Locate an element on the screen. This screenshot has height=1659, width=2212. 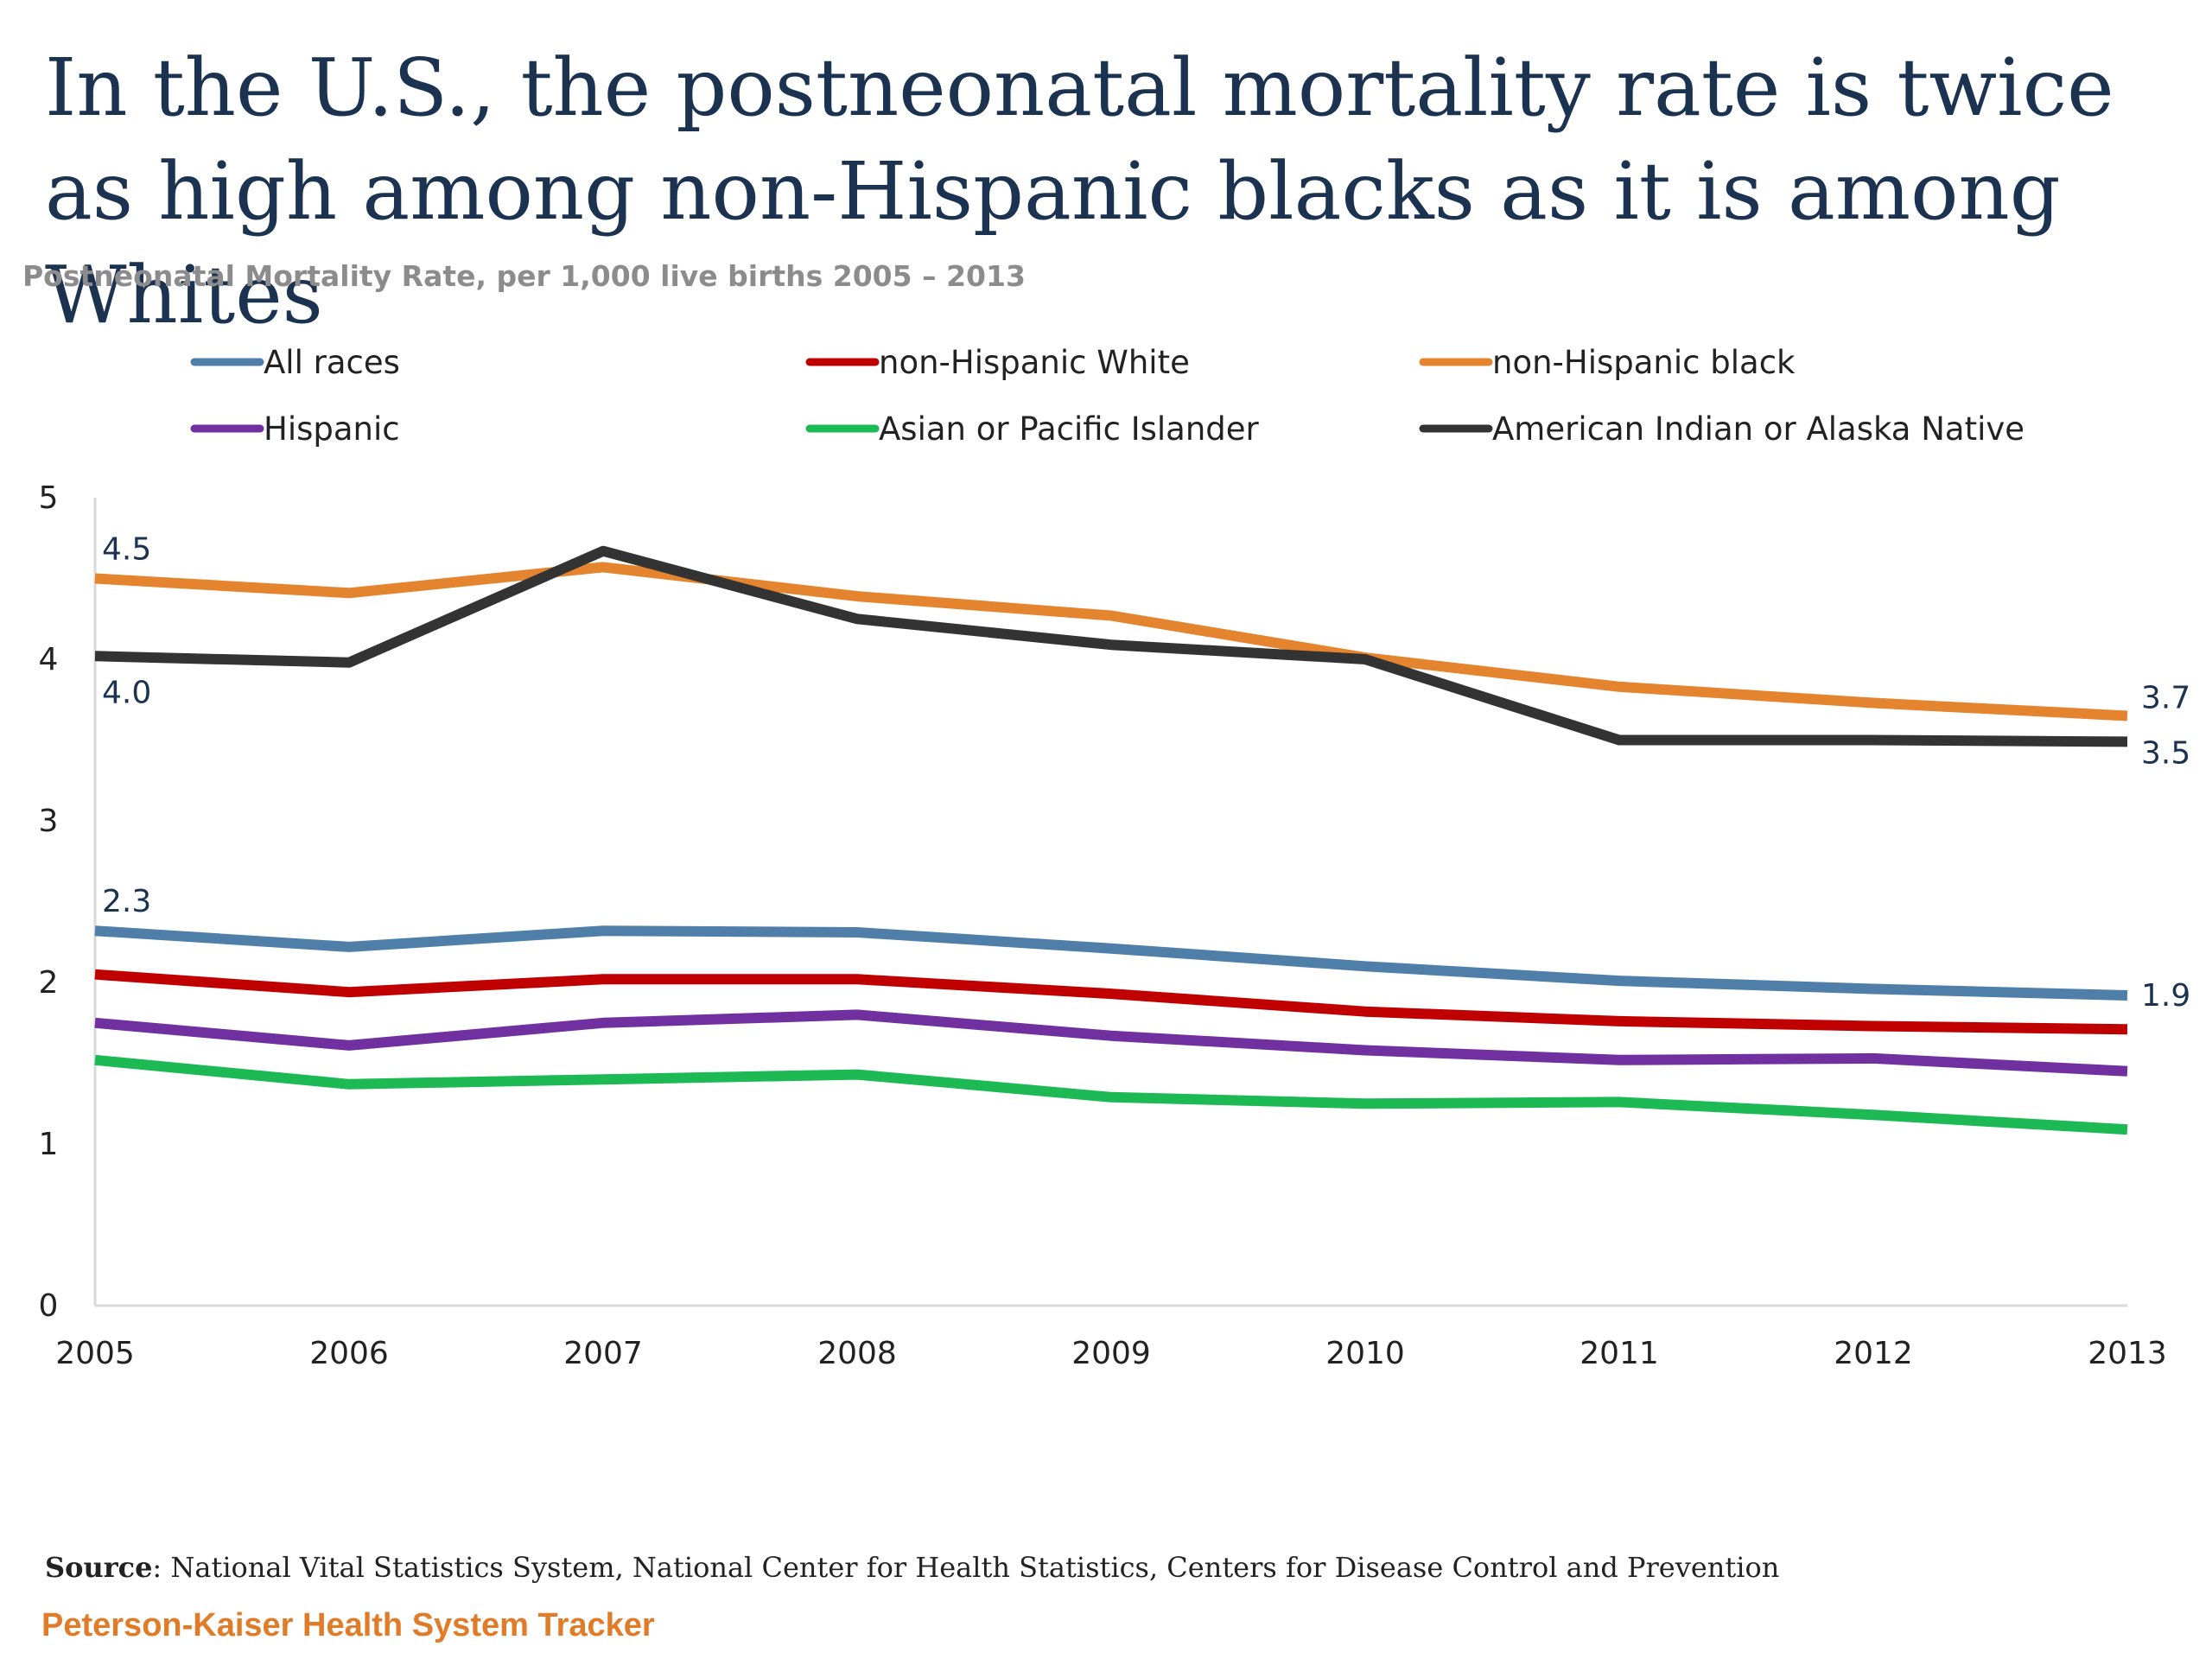
source-label: Source is located at coordinates (99, 1567).